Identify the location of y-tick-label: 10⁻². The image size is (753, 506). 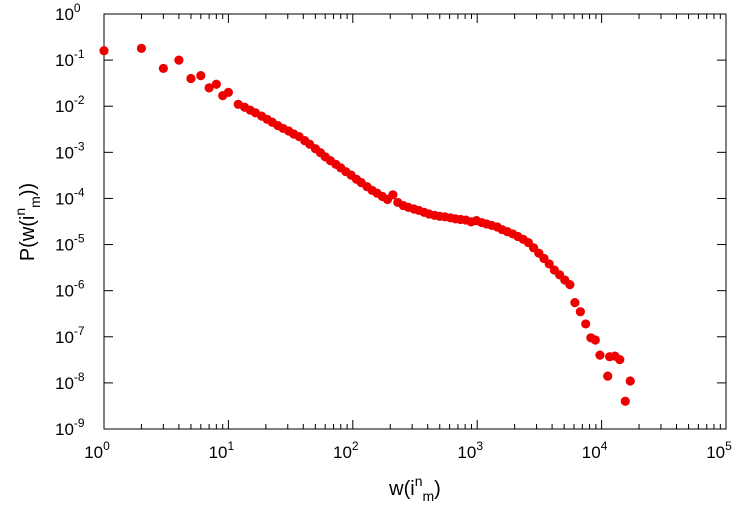
(70, 104).